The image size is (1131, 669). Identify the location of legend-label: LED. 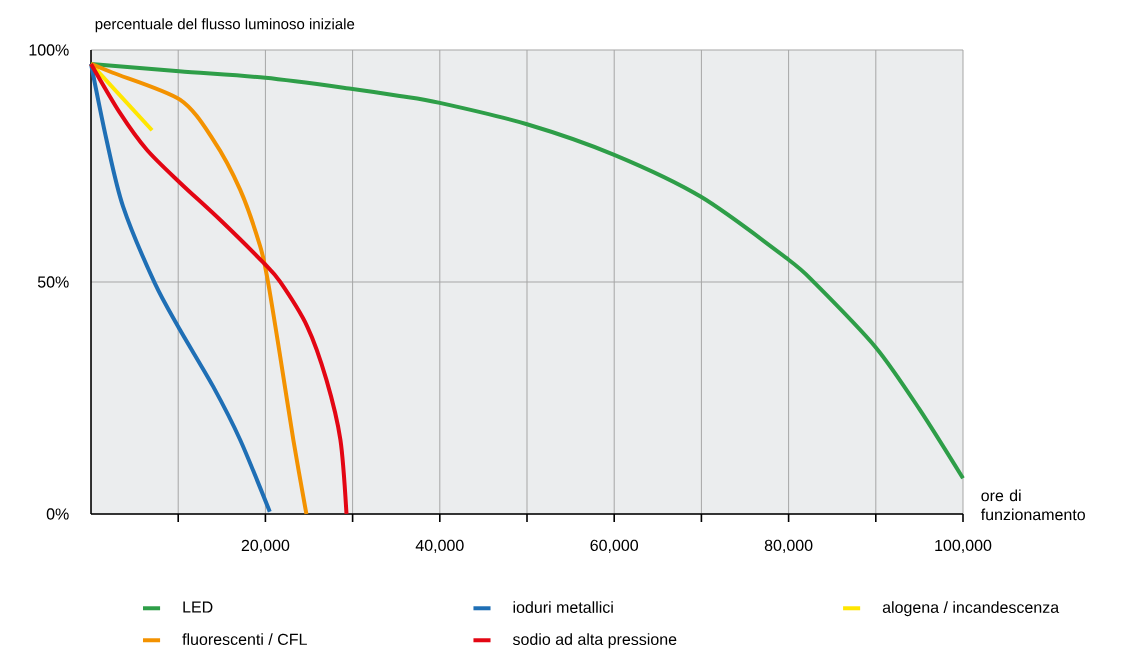
(198, 607).